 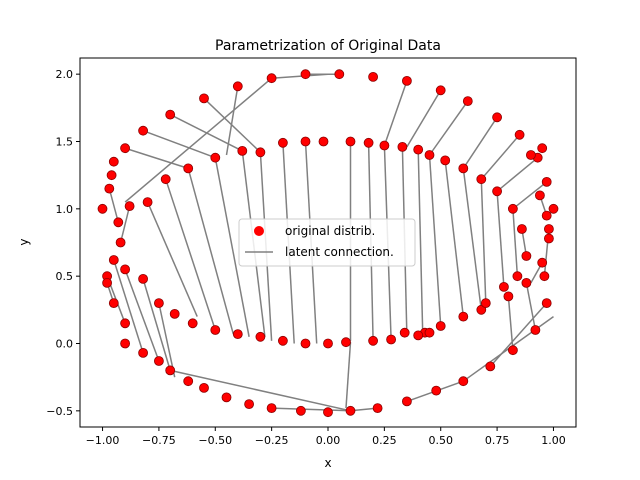 What do you see at coordinates (339, 252) in the screenshot?
I see `legend-label-latent-connection: latent connection.` at bounding box center [339, 252].